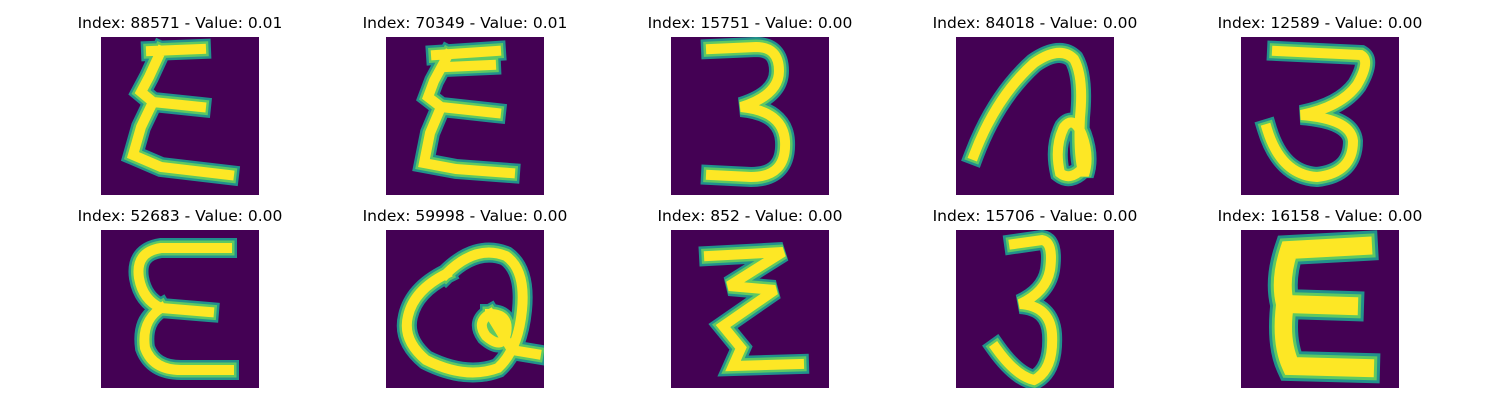 This screenshot has height=400, width=1500. Describe the element at coordinates (1035, 23) in the screenshot. I see `tile-title: Index: 84018 - Value: 0.00` at that location.